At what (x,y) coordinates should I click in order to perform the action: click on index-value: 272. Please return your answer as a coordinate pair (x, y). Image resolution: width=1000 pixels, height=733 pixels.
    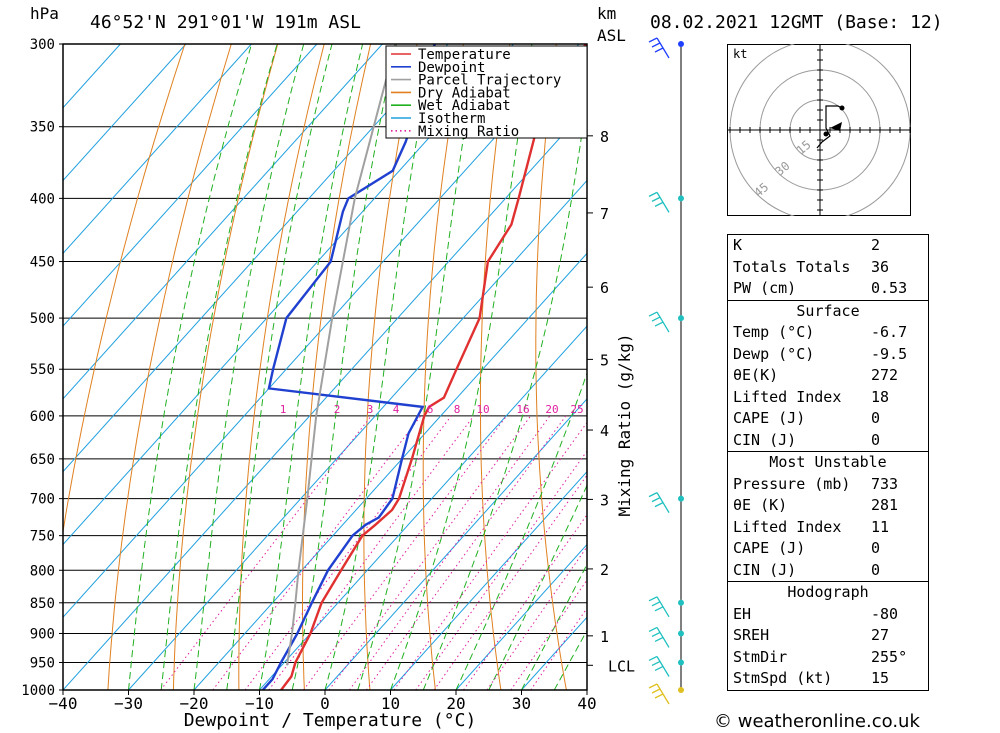
    Looking at the image, I should click on (885, 375).